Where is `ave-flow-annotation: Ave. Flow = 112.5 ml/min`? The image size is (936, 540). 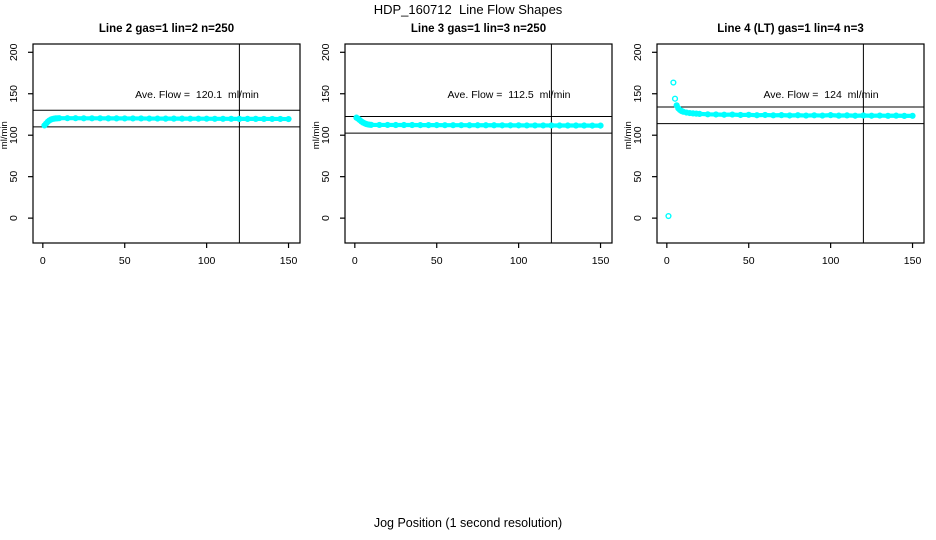 ave-flow-annotation: Ave. Flow = 112.5 ml/min is located at coordinates (508, 95).